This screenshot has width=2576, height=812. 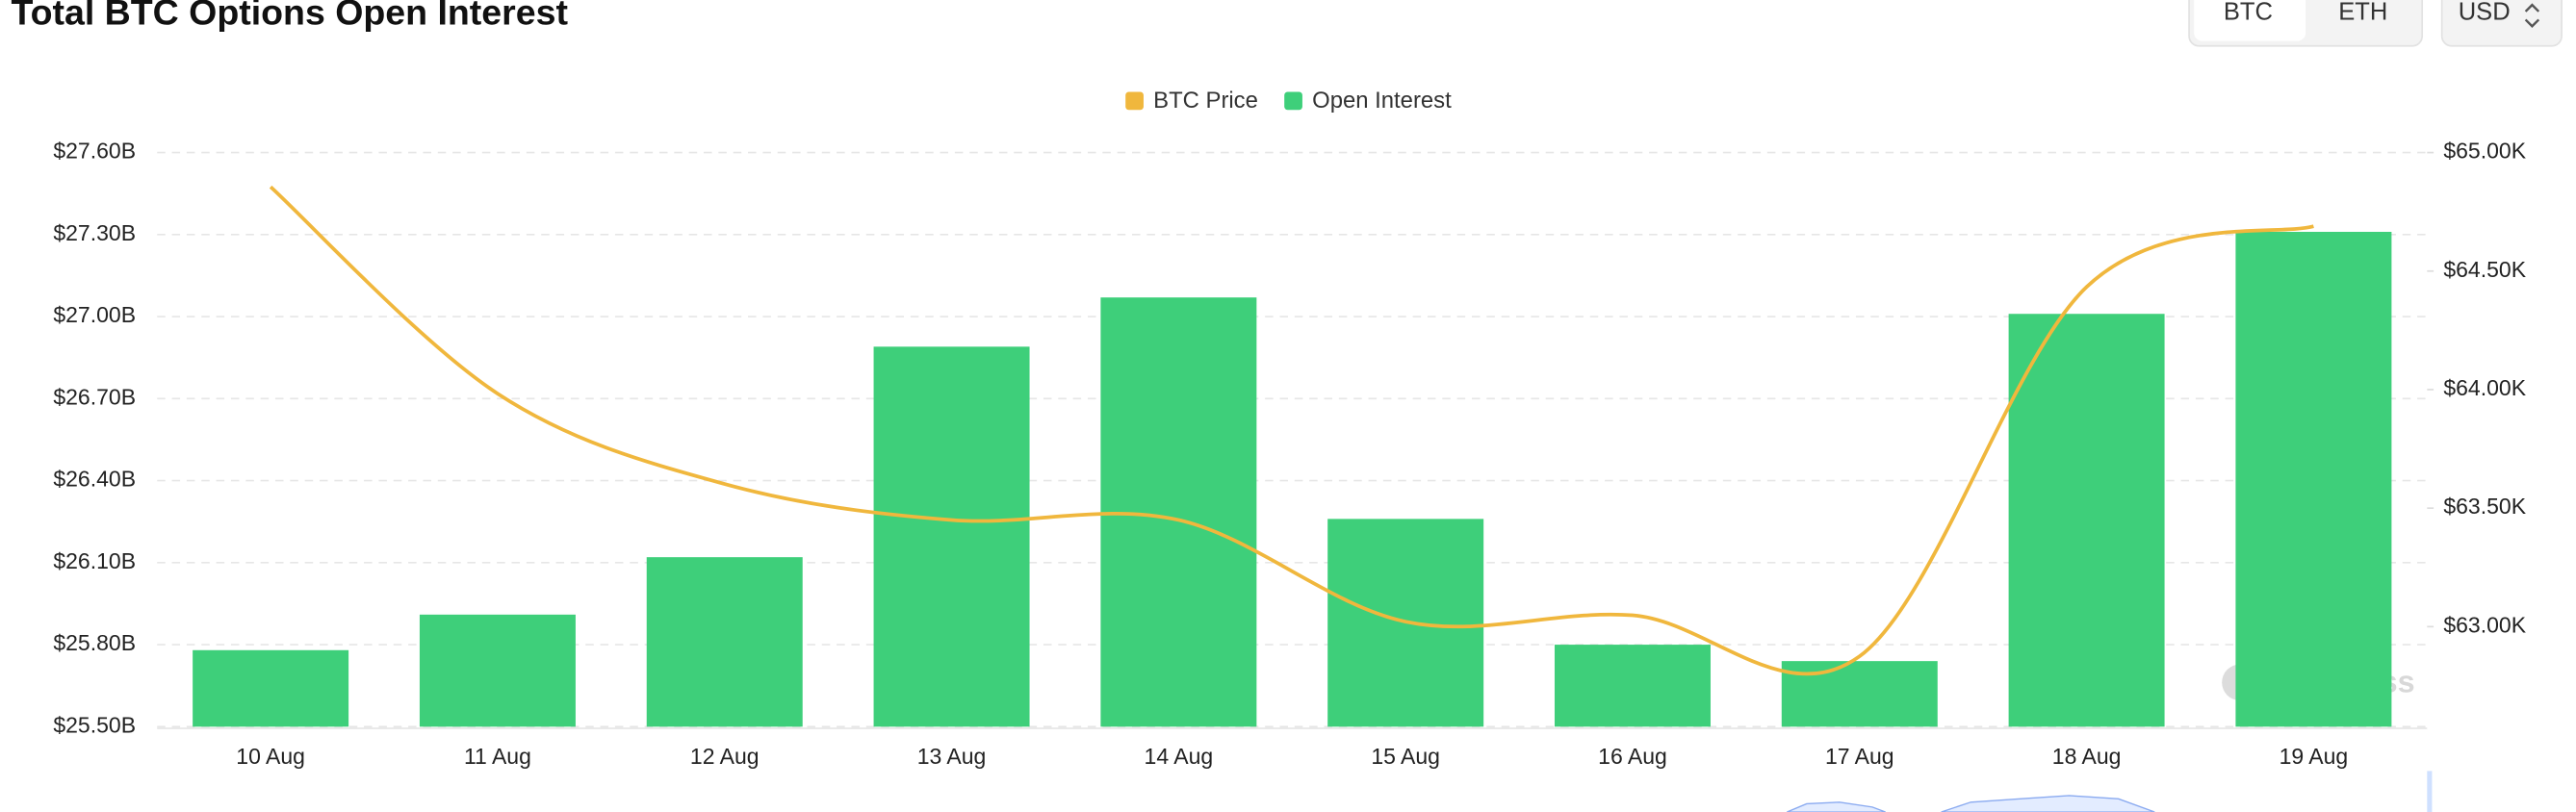 I want to click on y-tick-label: $27.00B, so click(x=94, y=314).